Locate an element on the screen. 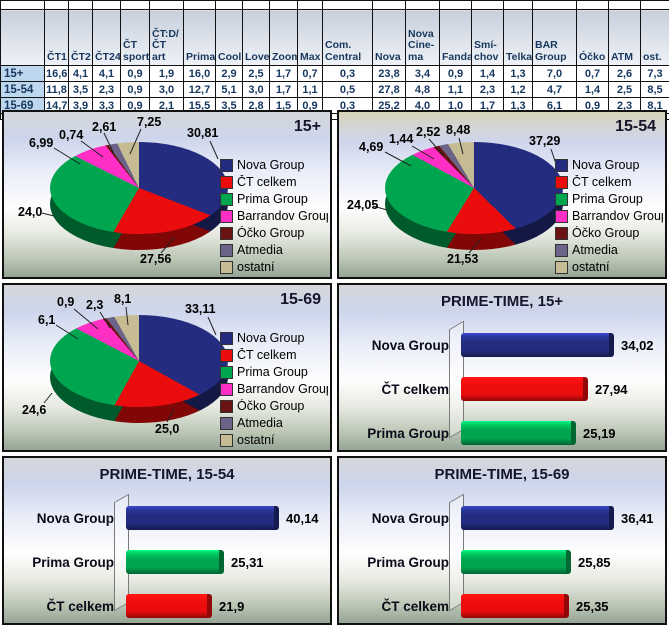  value-cell: 6,1 is located at coordinates (554, 105).